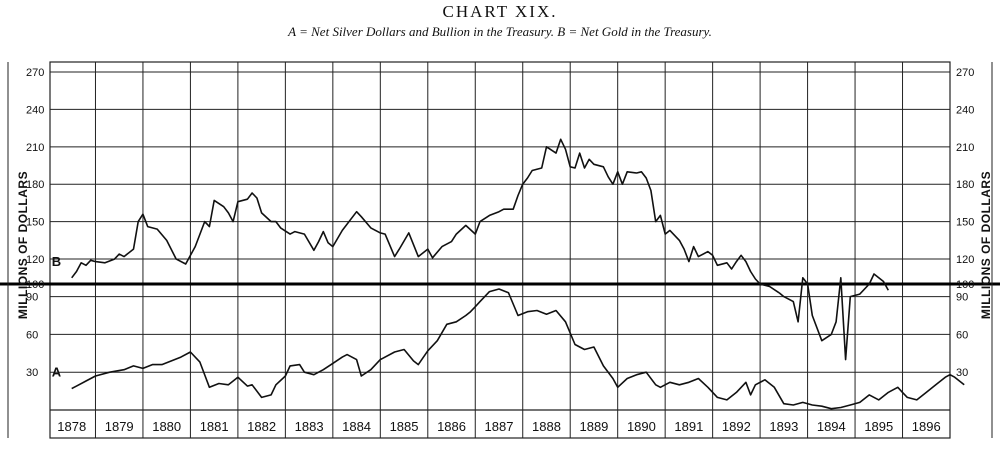 The image size is (1000, 459). What do you see at coordinates (962, 298) in the screenshot?
I see `ytick-label-right: 90` at bounding box center [962, 298].